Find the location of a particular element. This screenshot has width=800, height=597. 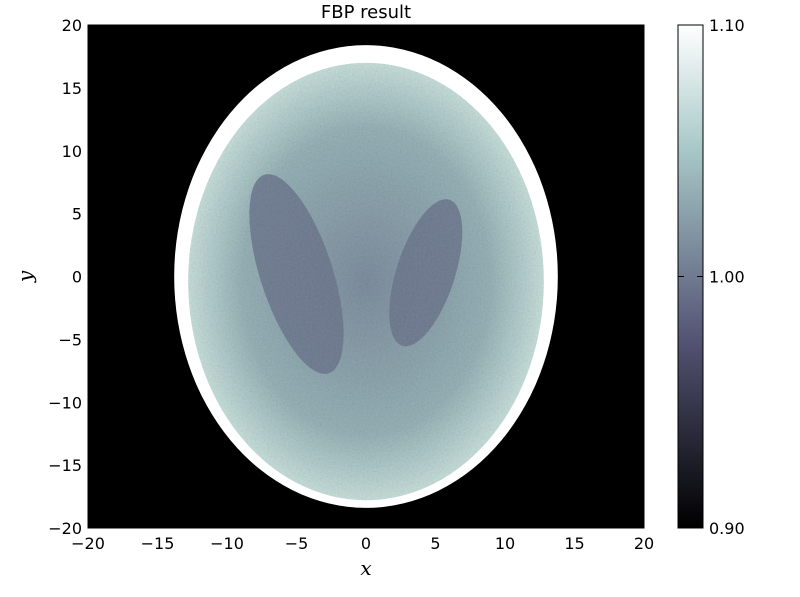

y-tick-label: −10 is located at coordinates (65, 402).